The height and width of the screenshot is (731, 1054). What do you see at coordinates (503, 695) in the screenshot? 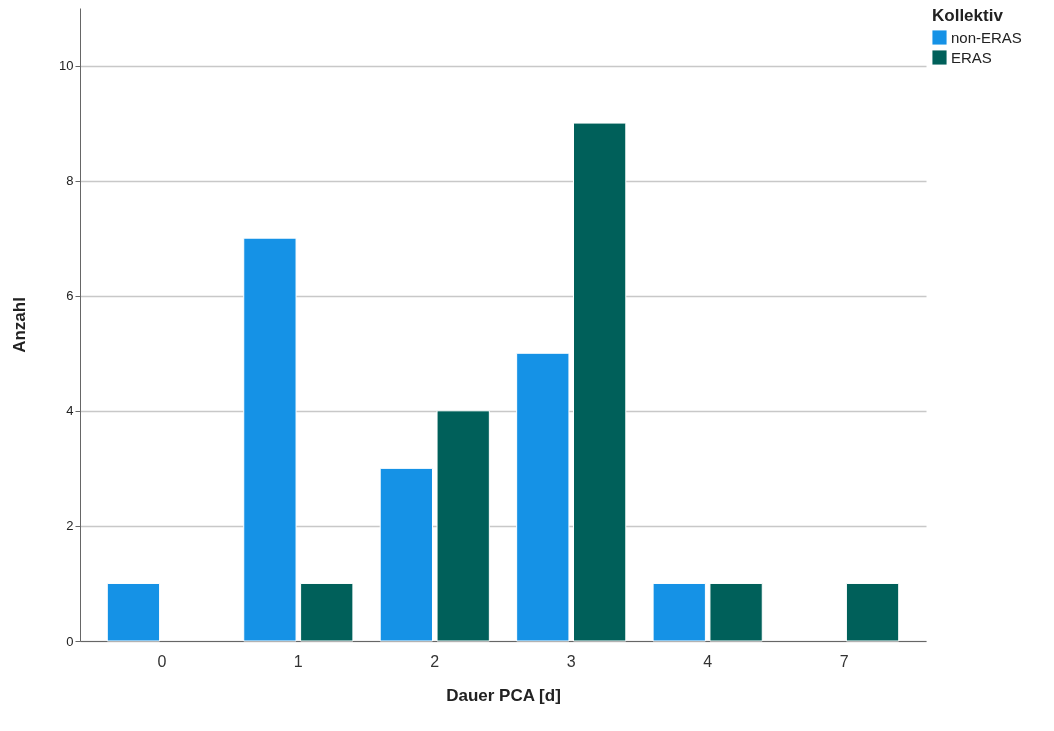
I see `x-axis-title: Dauer PCA [d]` at bounding box center [503, 695].